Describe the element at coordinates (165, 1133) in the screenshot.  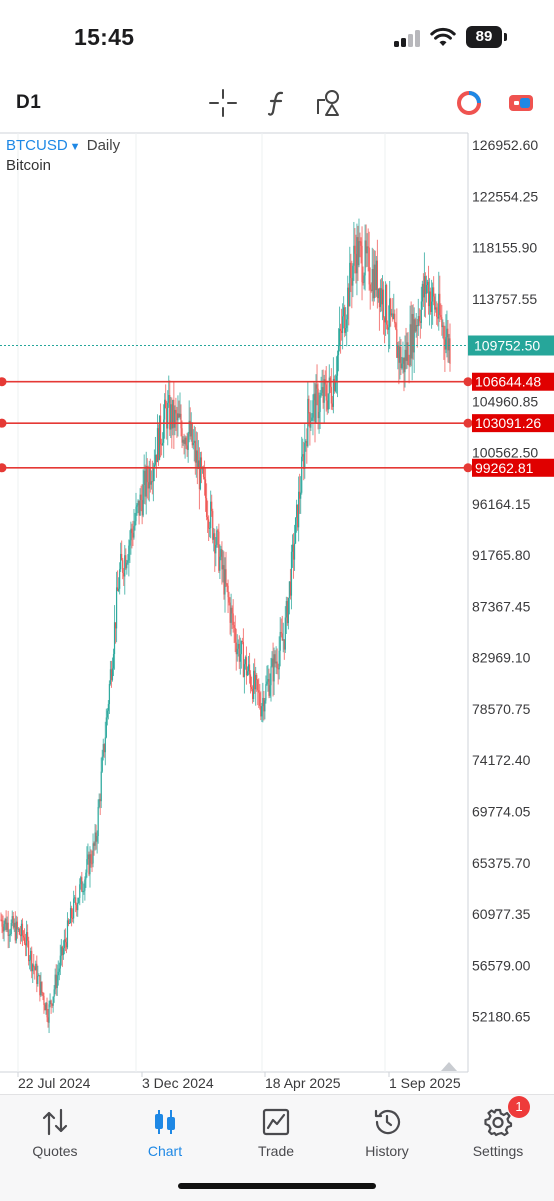
I see `nav-chart: Chart` at that location.